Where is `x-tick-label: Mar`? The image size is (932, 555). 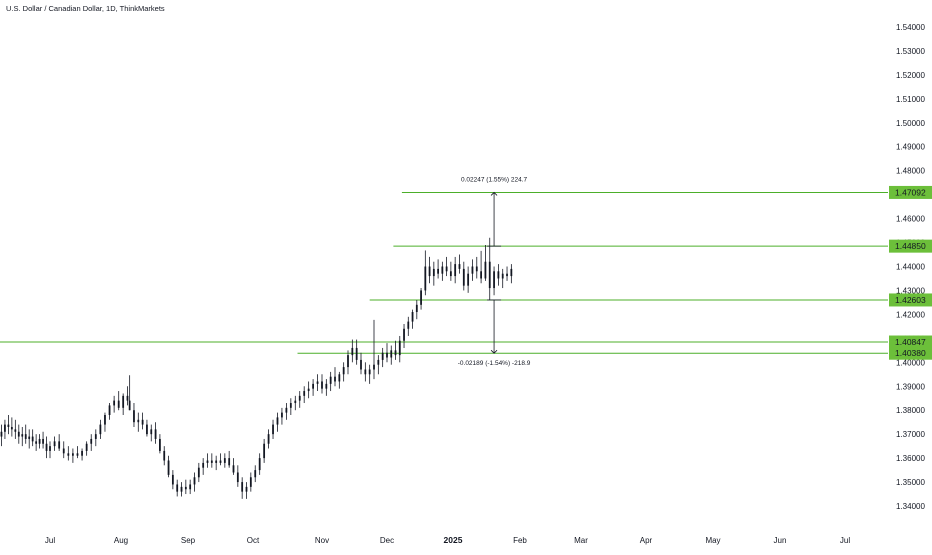 x-tick-label: Mar is located at coordinates (581, 540).